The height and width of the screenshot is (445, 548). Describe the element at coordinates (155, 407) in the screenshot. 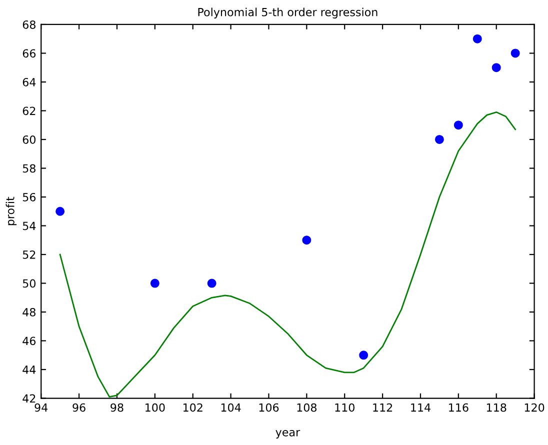

I see `x-tick-label: 100` at that location.